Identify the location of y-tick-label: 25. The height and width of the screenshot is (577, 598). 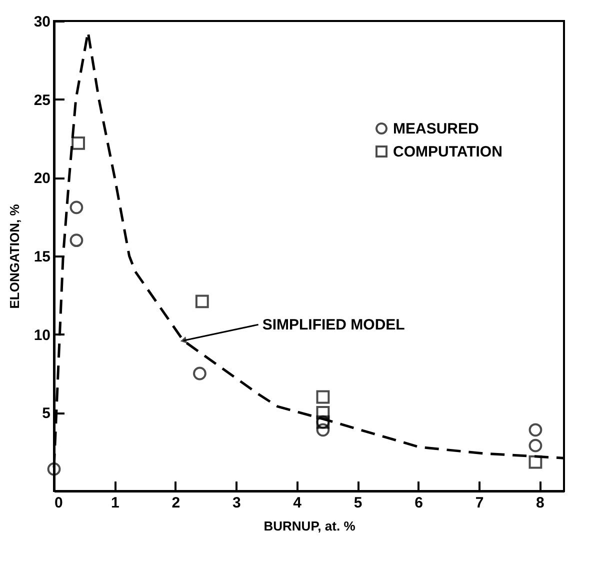
(42, 100).